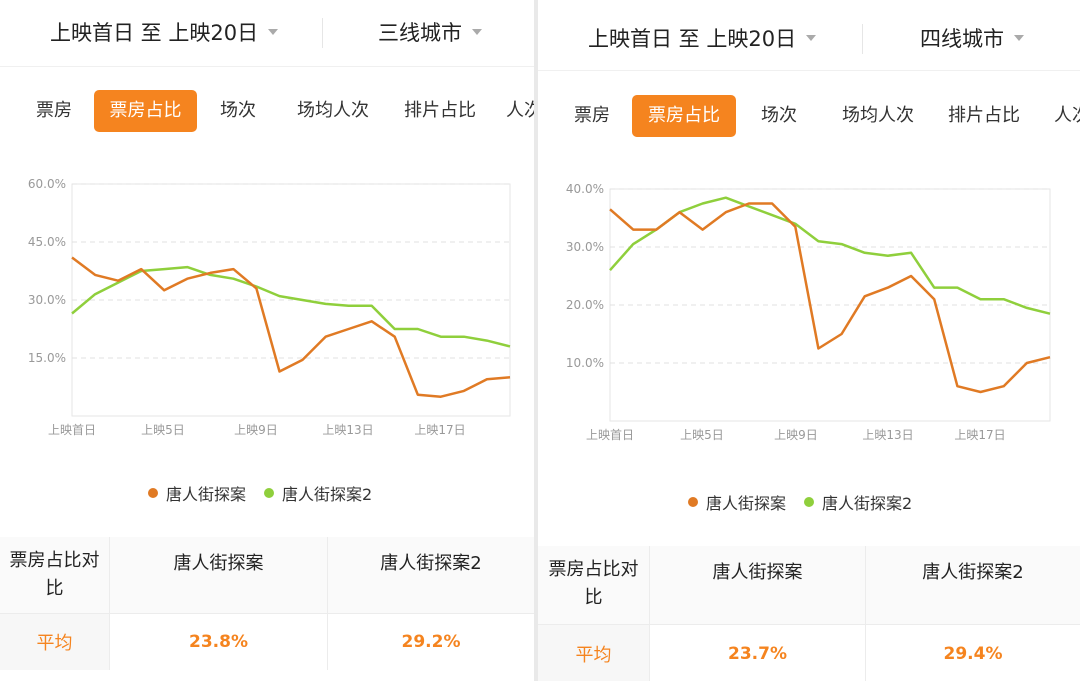  Describe the element at coordinates (47, 242) in the screenshot. I see `y-tick-label: 45.0%` at that location.